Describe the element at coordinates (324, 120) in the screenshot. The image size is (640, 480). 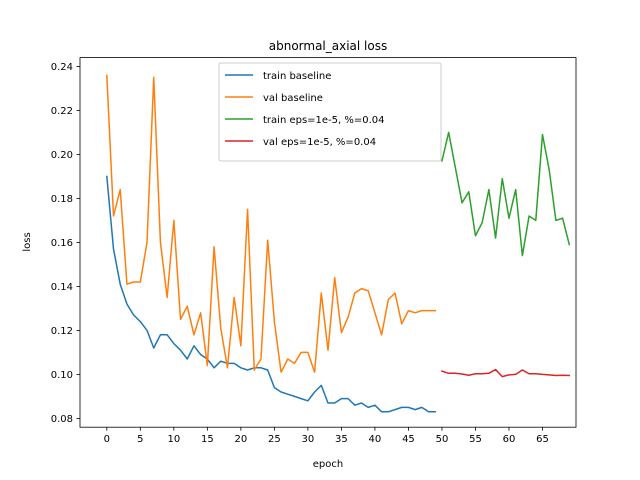
I see `legend-entry: train eps=1e-5, %=0.04` at that location.